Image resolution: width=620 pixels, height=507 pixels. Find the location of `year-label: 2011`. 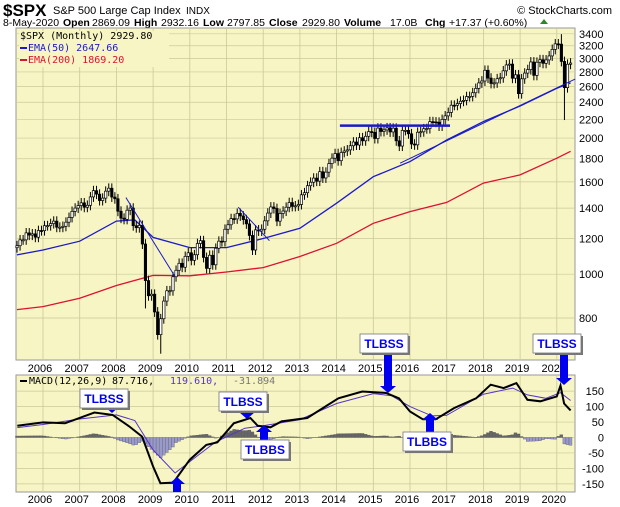

year-label: 2011 is located at coordinates (224, 500).